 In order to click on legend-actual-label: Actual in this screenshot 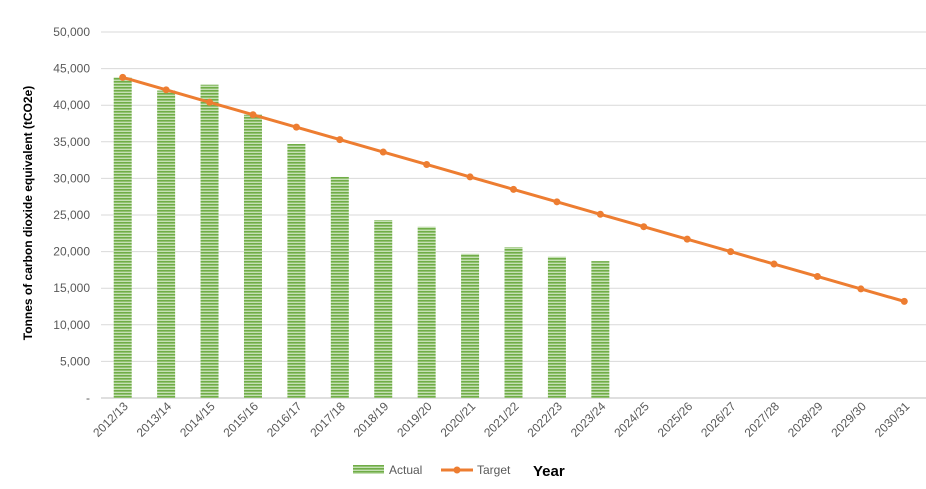, I will do `click(405, 470)`.